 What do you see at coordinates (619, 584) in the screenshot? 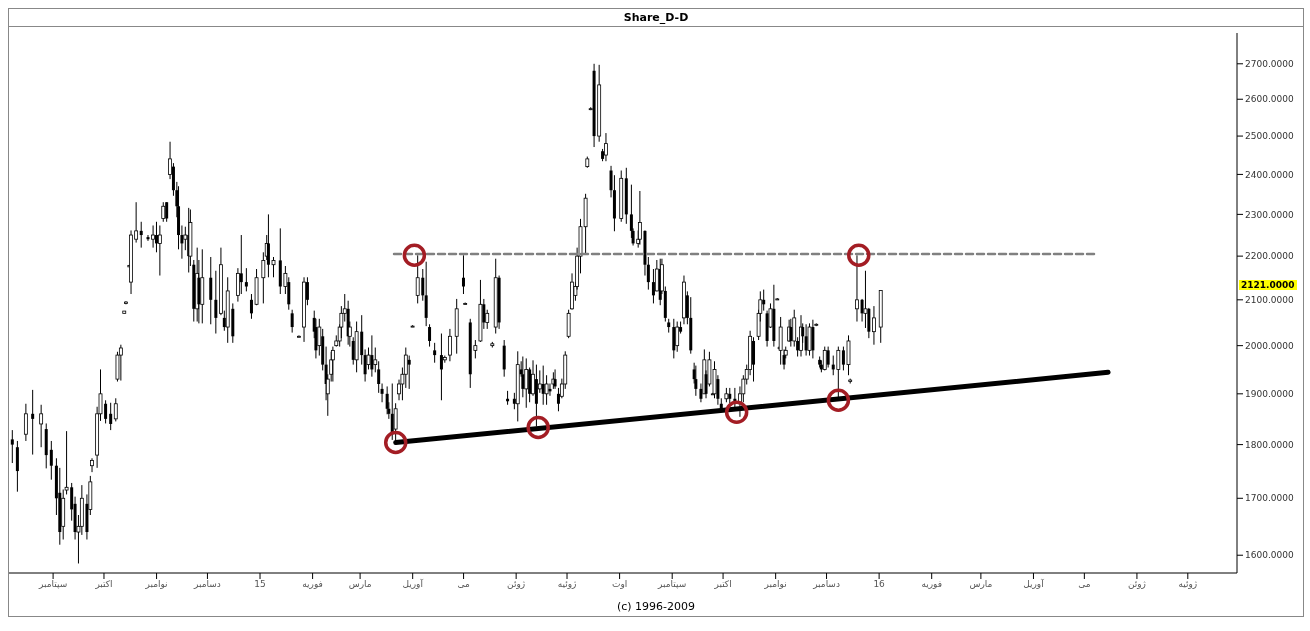
I see `x-tick-label: اوت` at bounding box center [619, 584].